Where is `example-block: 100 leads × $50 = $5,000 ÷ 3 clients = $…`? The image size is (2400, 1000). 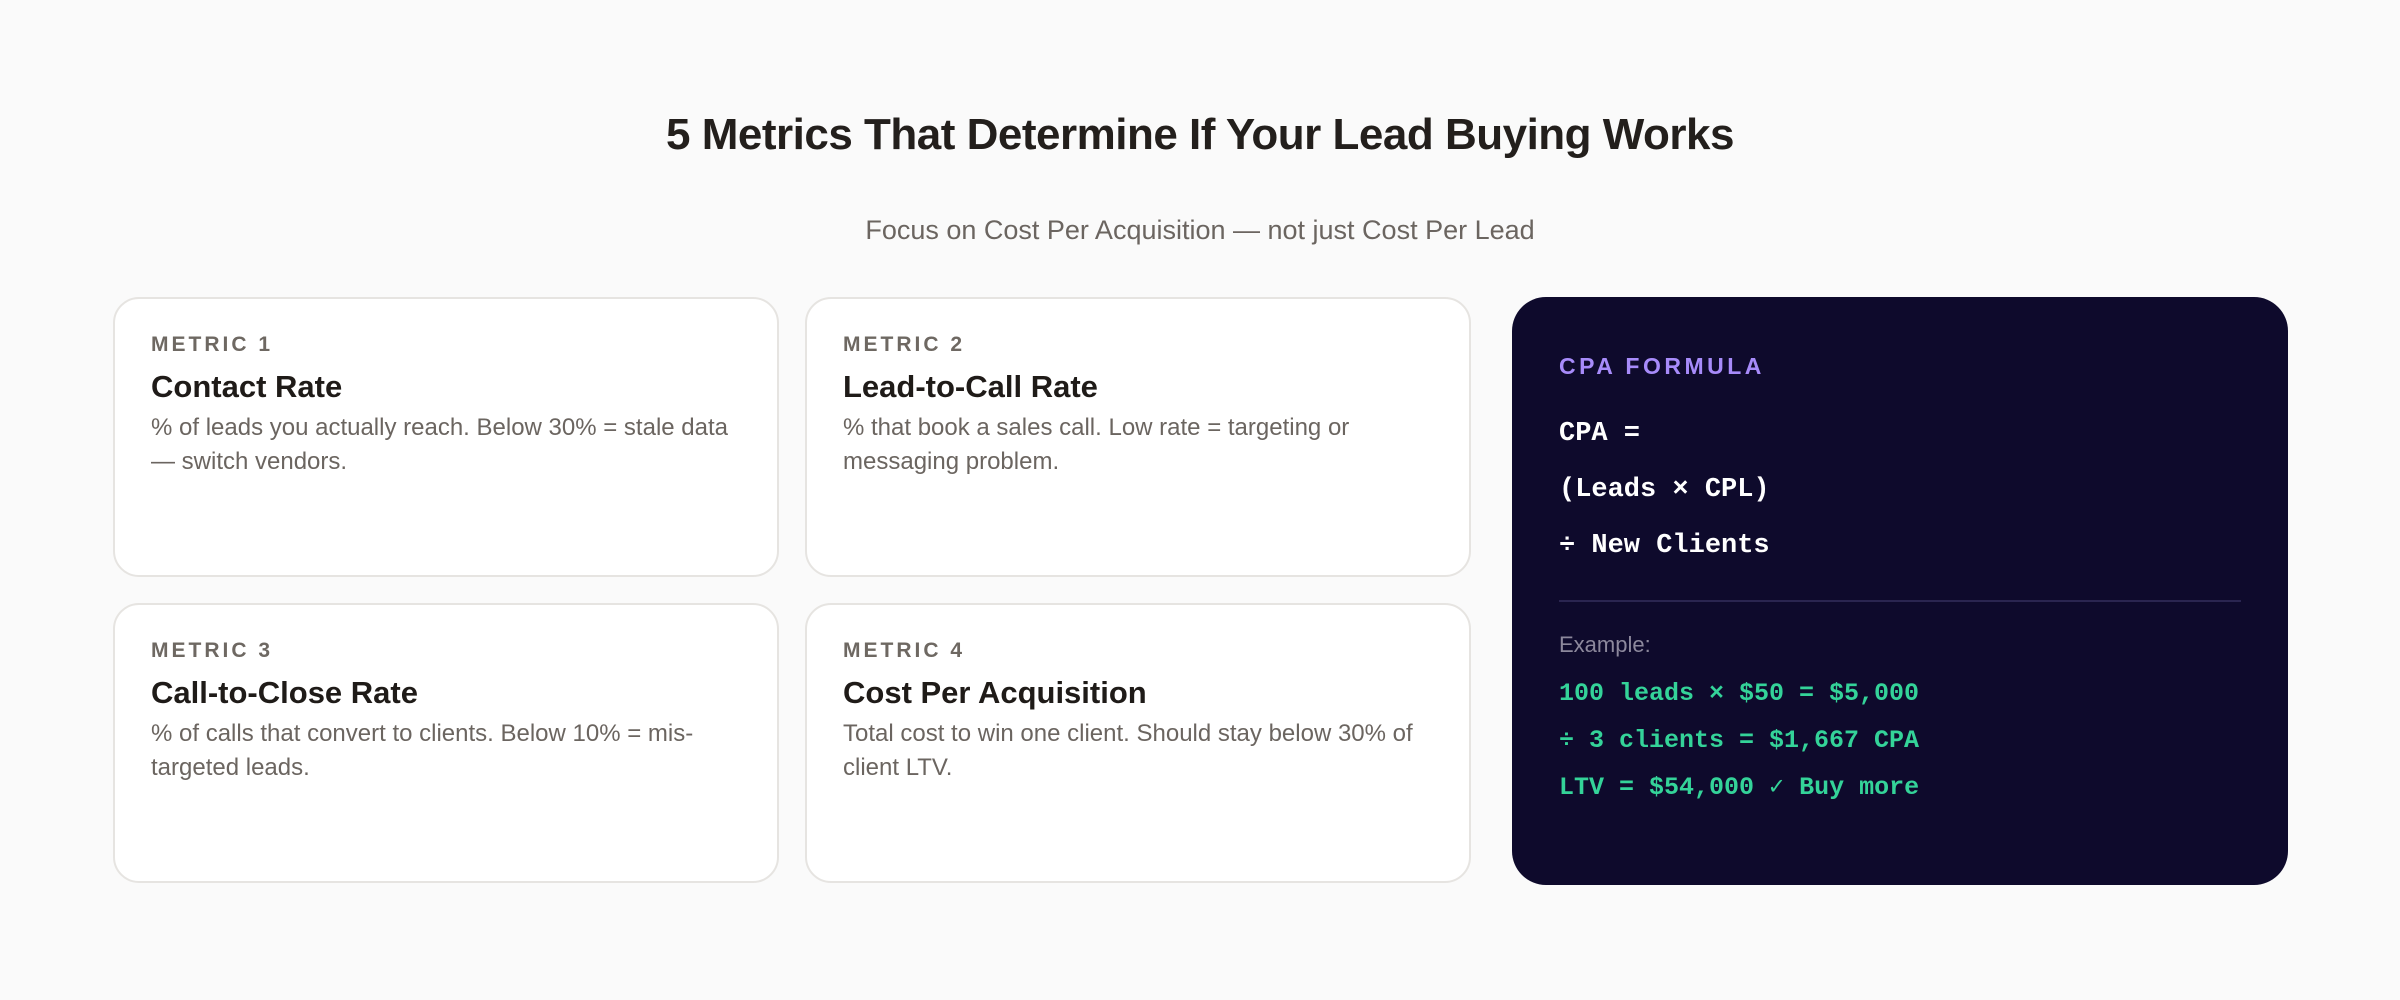 example-block: 100 leads × $50 = $5,000 ÷ 3 clients = $… is located at coordinates (1900, 740).